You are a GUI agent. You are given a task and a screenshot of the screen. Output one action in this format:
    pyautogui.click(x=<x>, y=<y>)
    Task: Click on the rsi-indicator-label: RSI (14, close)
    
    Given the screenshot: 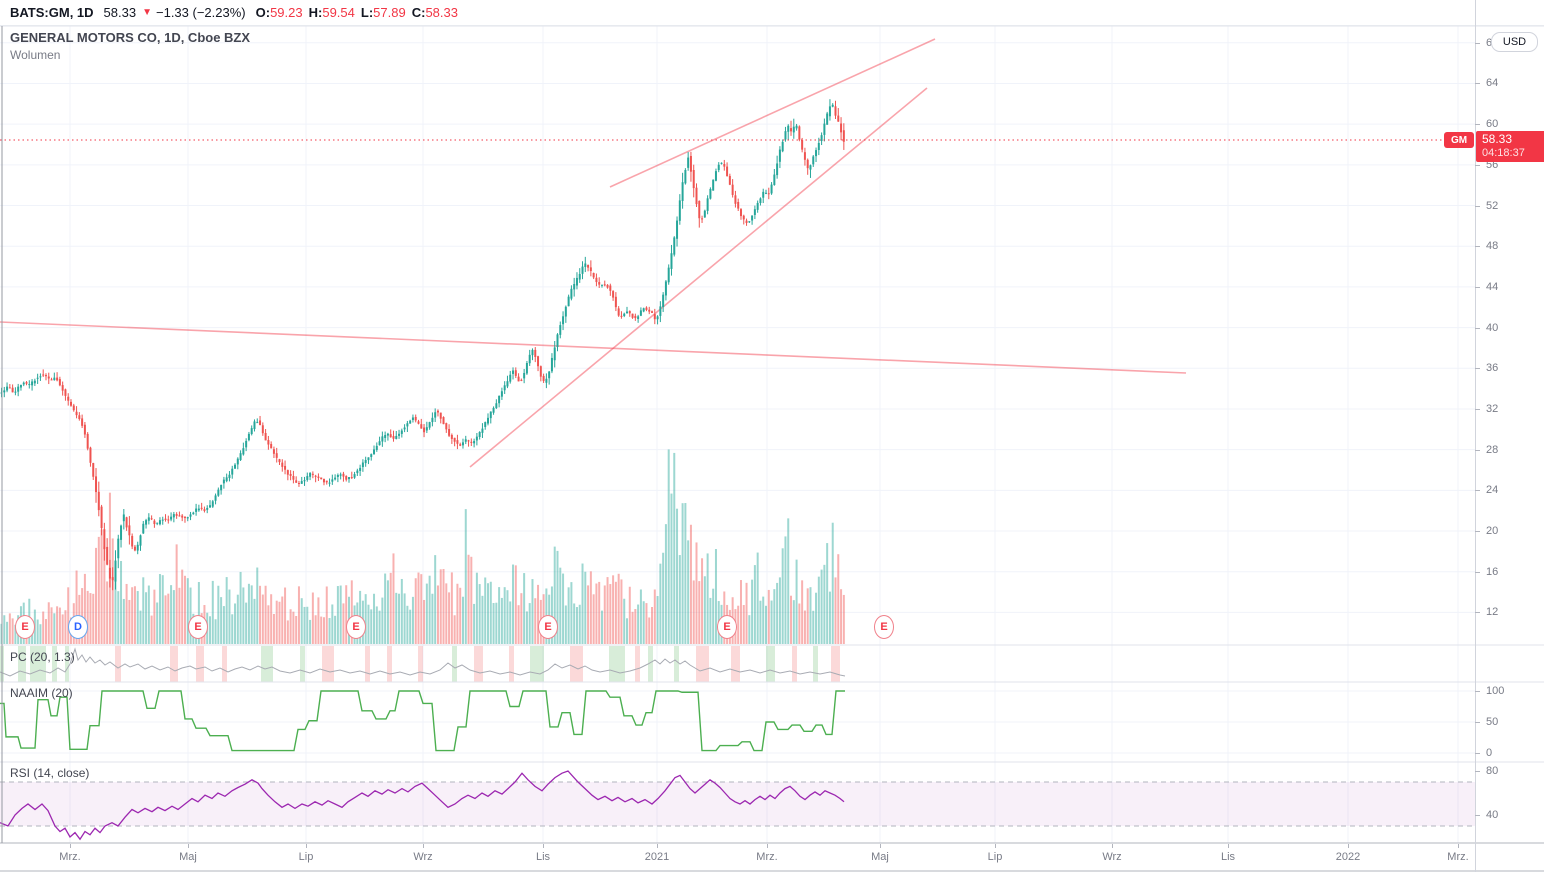 What is the action you would take?
    pyautogui.click(x=50, y=773)
    